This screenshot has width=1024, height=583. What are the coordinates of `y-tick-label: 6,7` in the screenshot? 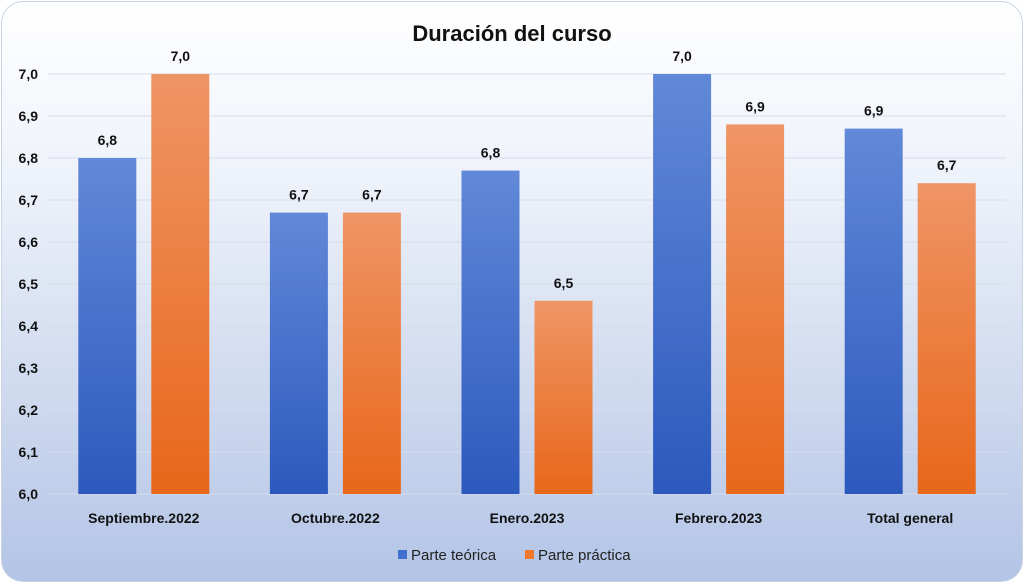 It's located at (29, 200).